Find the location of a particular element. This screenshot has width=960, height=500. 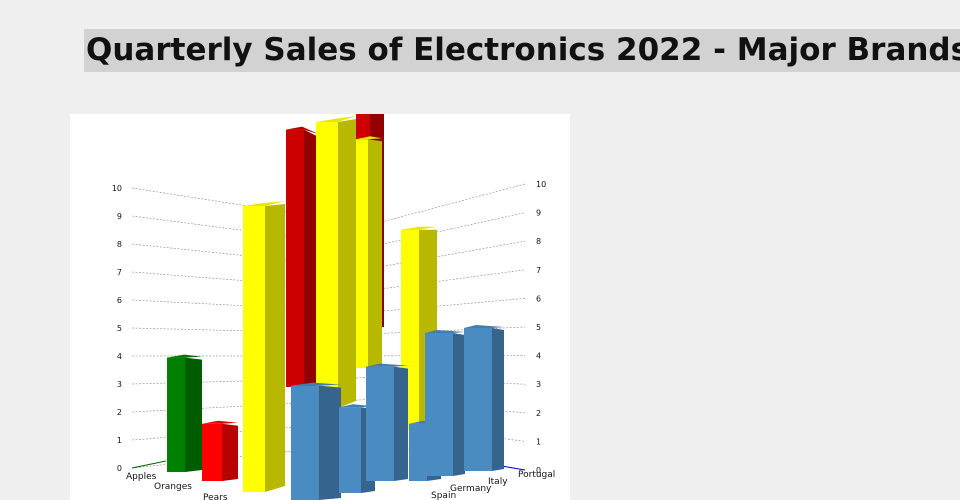

y-tick-label-right: 5 is located at coordinates (538, 327).